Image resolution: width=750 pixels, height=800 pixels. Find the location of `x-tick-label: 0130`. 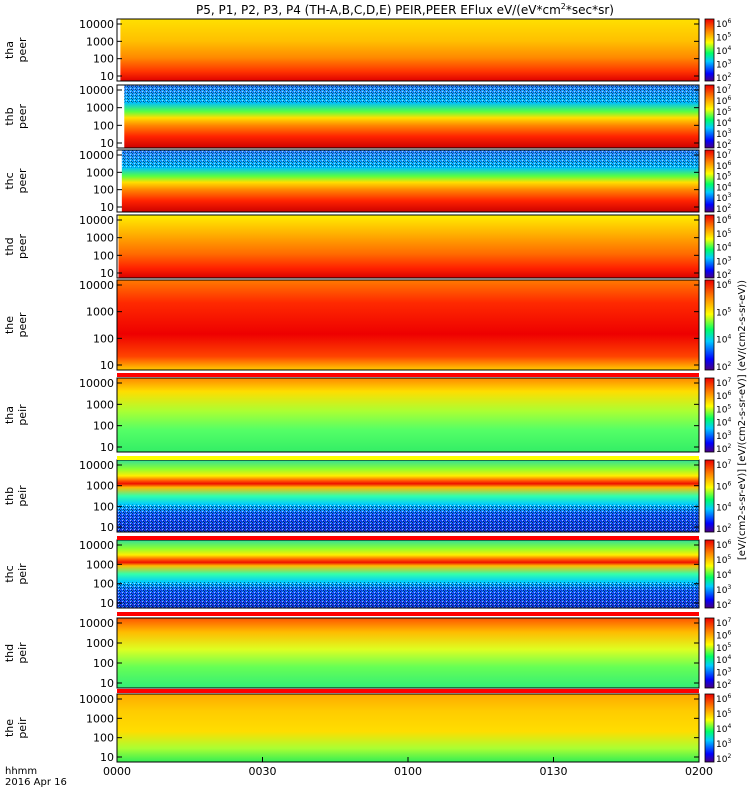

x-tick-label: 0130 is located at coordinates (554, 771).